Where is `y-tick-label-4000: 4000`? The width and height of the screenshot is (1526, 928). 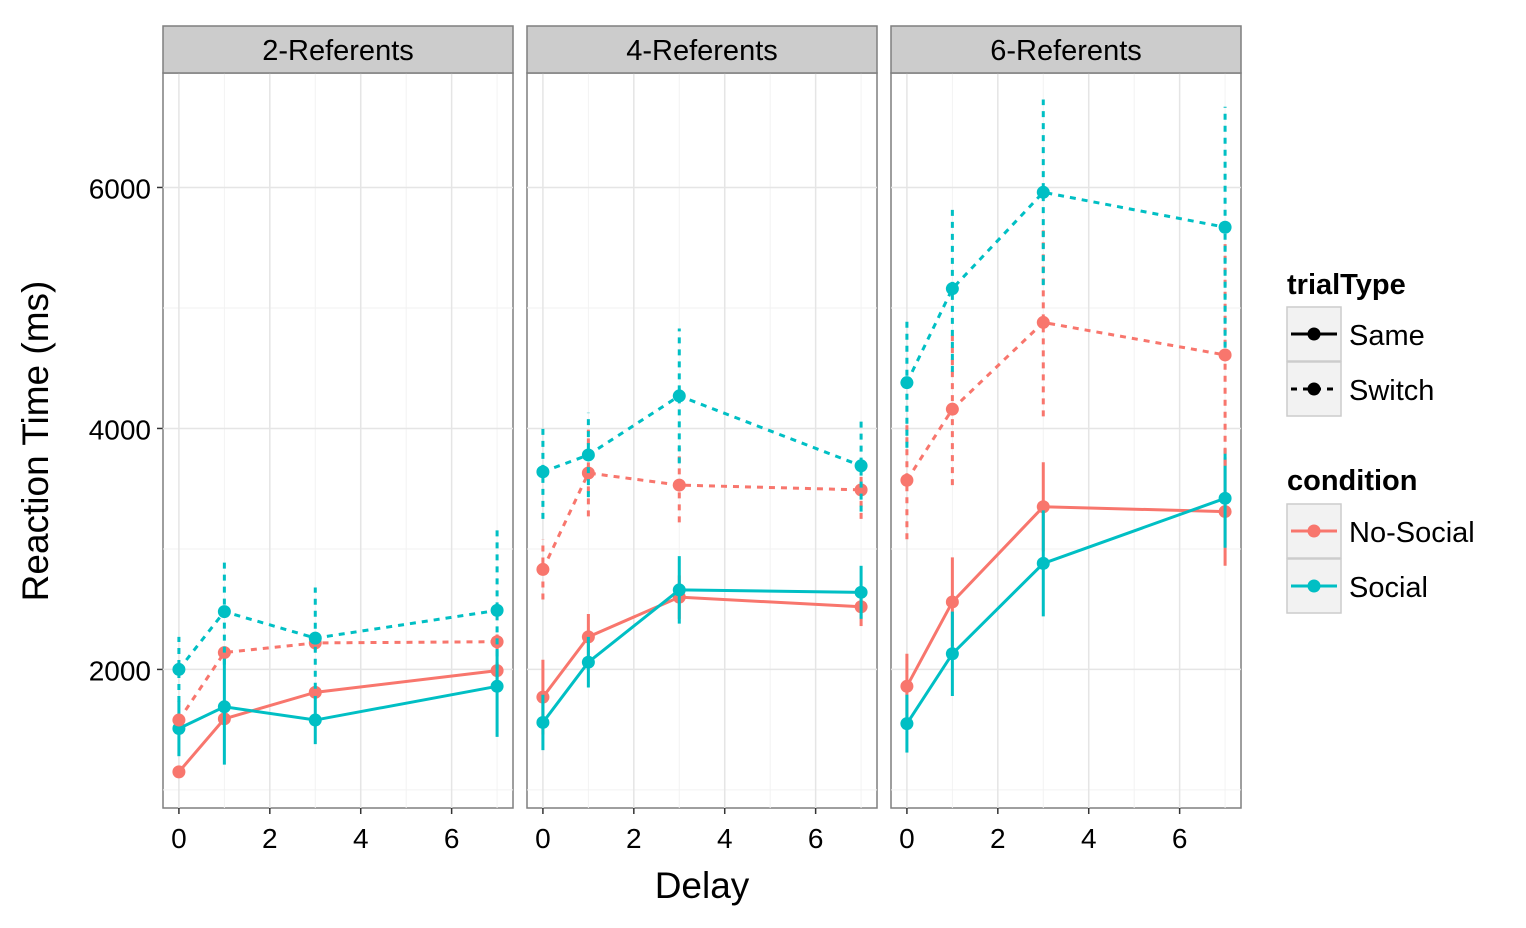 y-tick-label-4000: 4000 is located at coordinates (120, 429).